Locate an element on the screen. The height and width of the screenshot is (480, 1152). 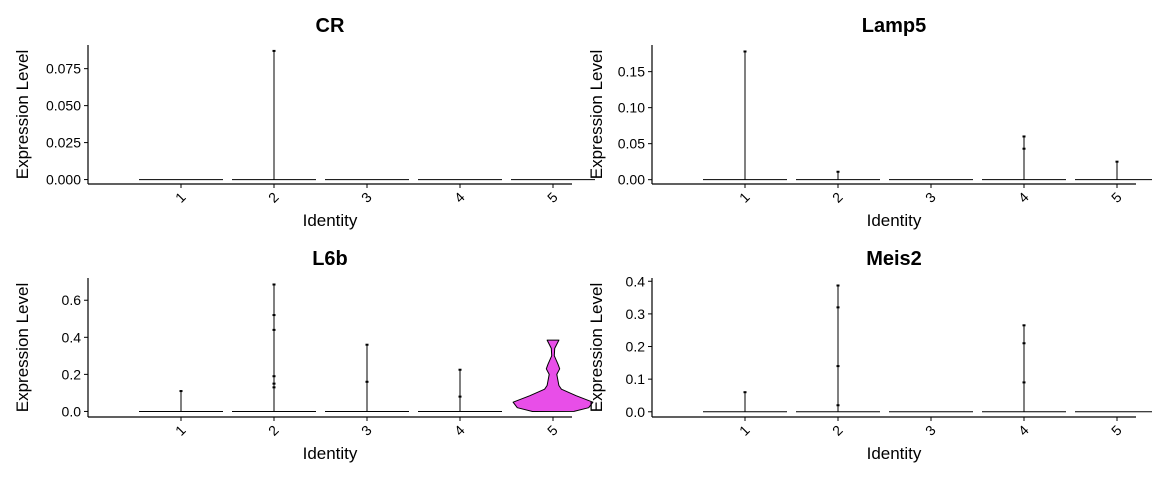
chart-title: L6b is located at coordinates (330, 259).